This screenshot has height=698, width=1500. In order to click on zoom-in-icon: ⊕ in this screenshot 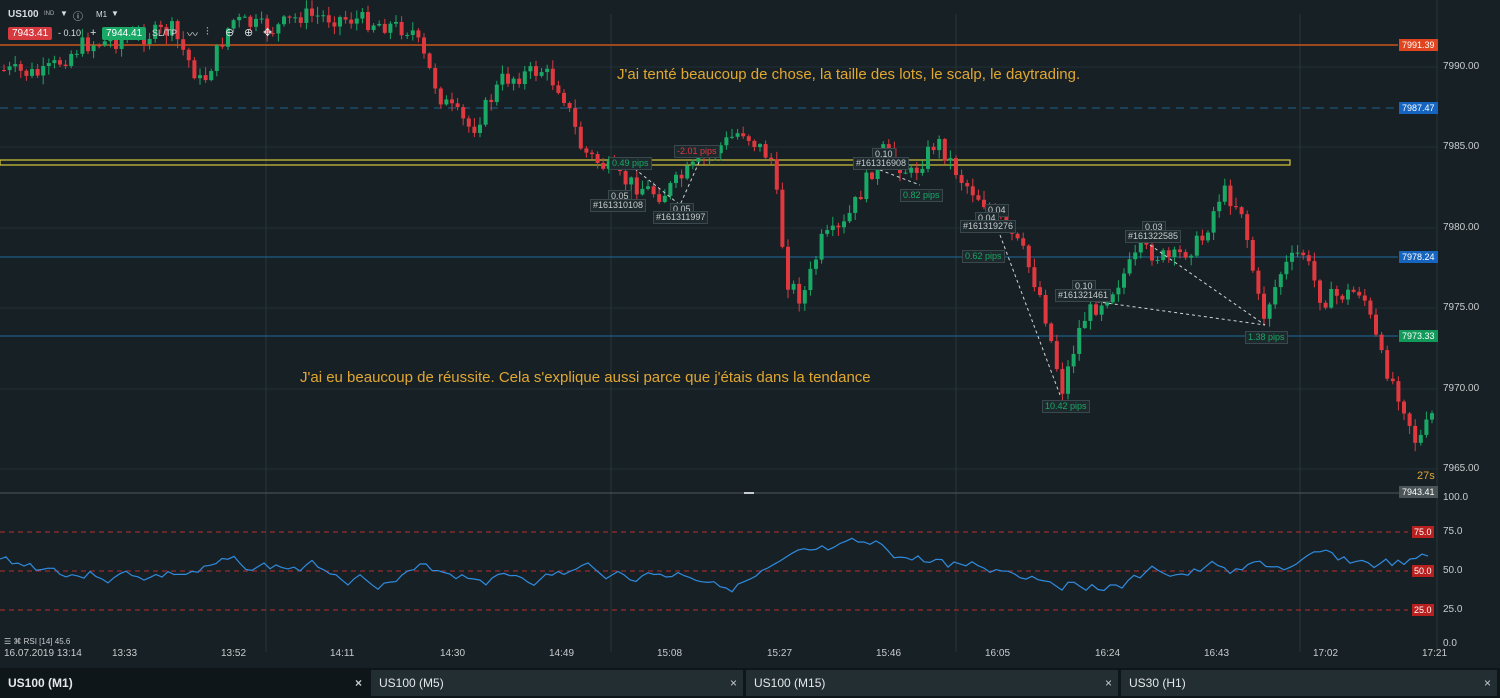, I will do `click(249, 33)`.